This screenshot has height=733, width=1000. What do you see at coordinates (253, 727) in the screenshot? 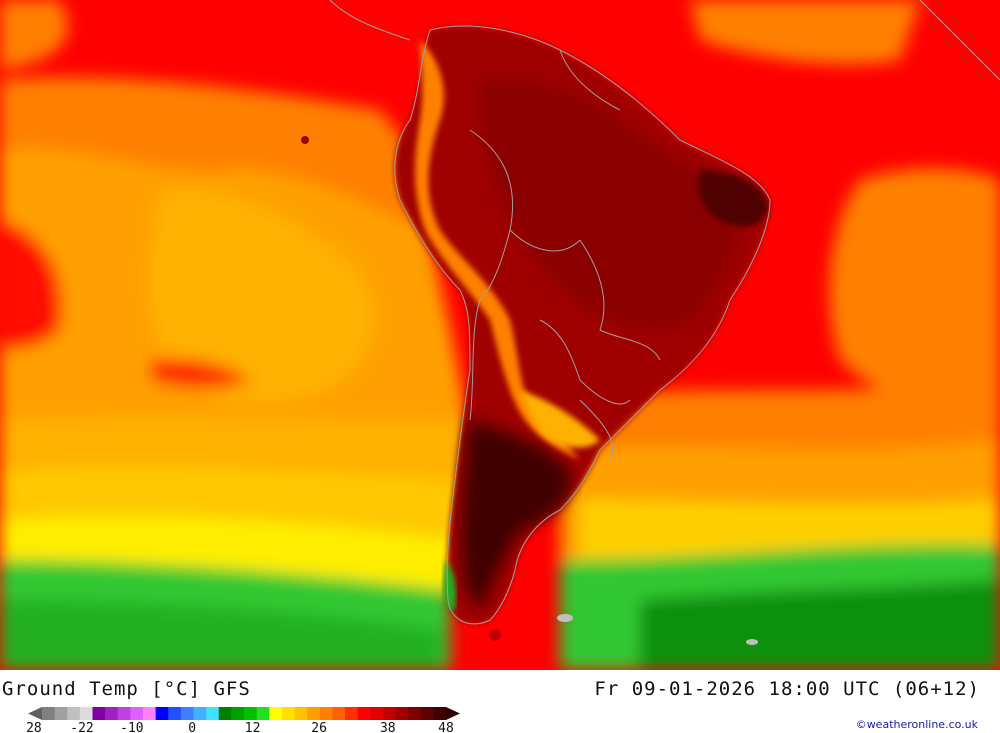
I see `legend-tick-label: 12` at bounding box center [253, 727].